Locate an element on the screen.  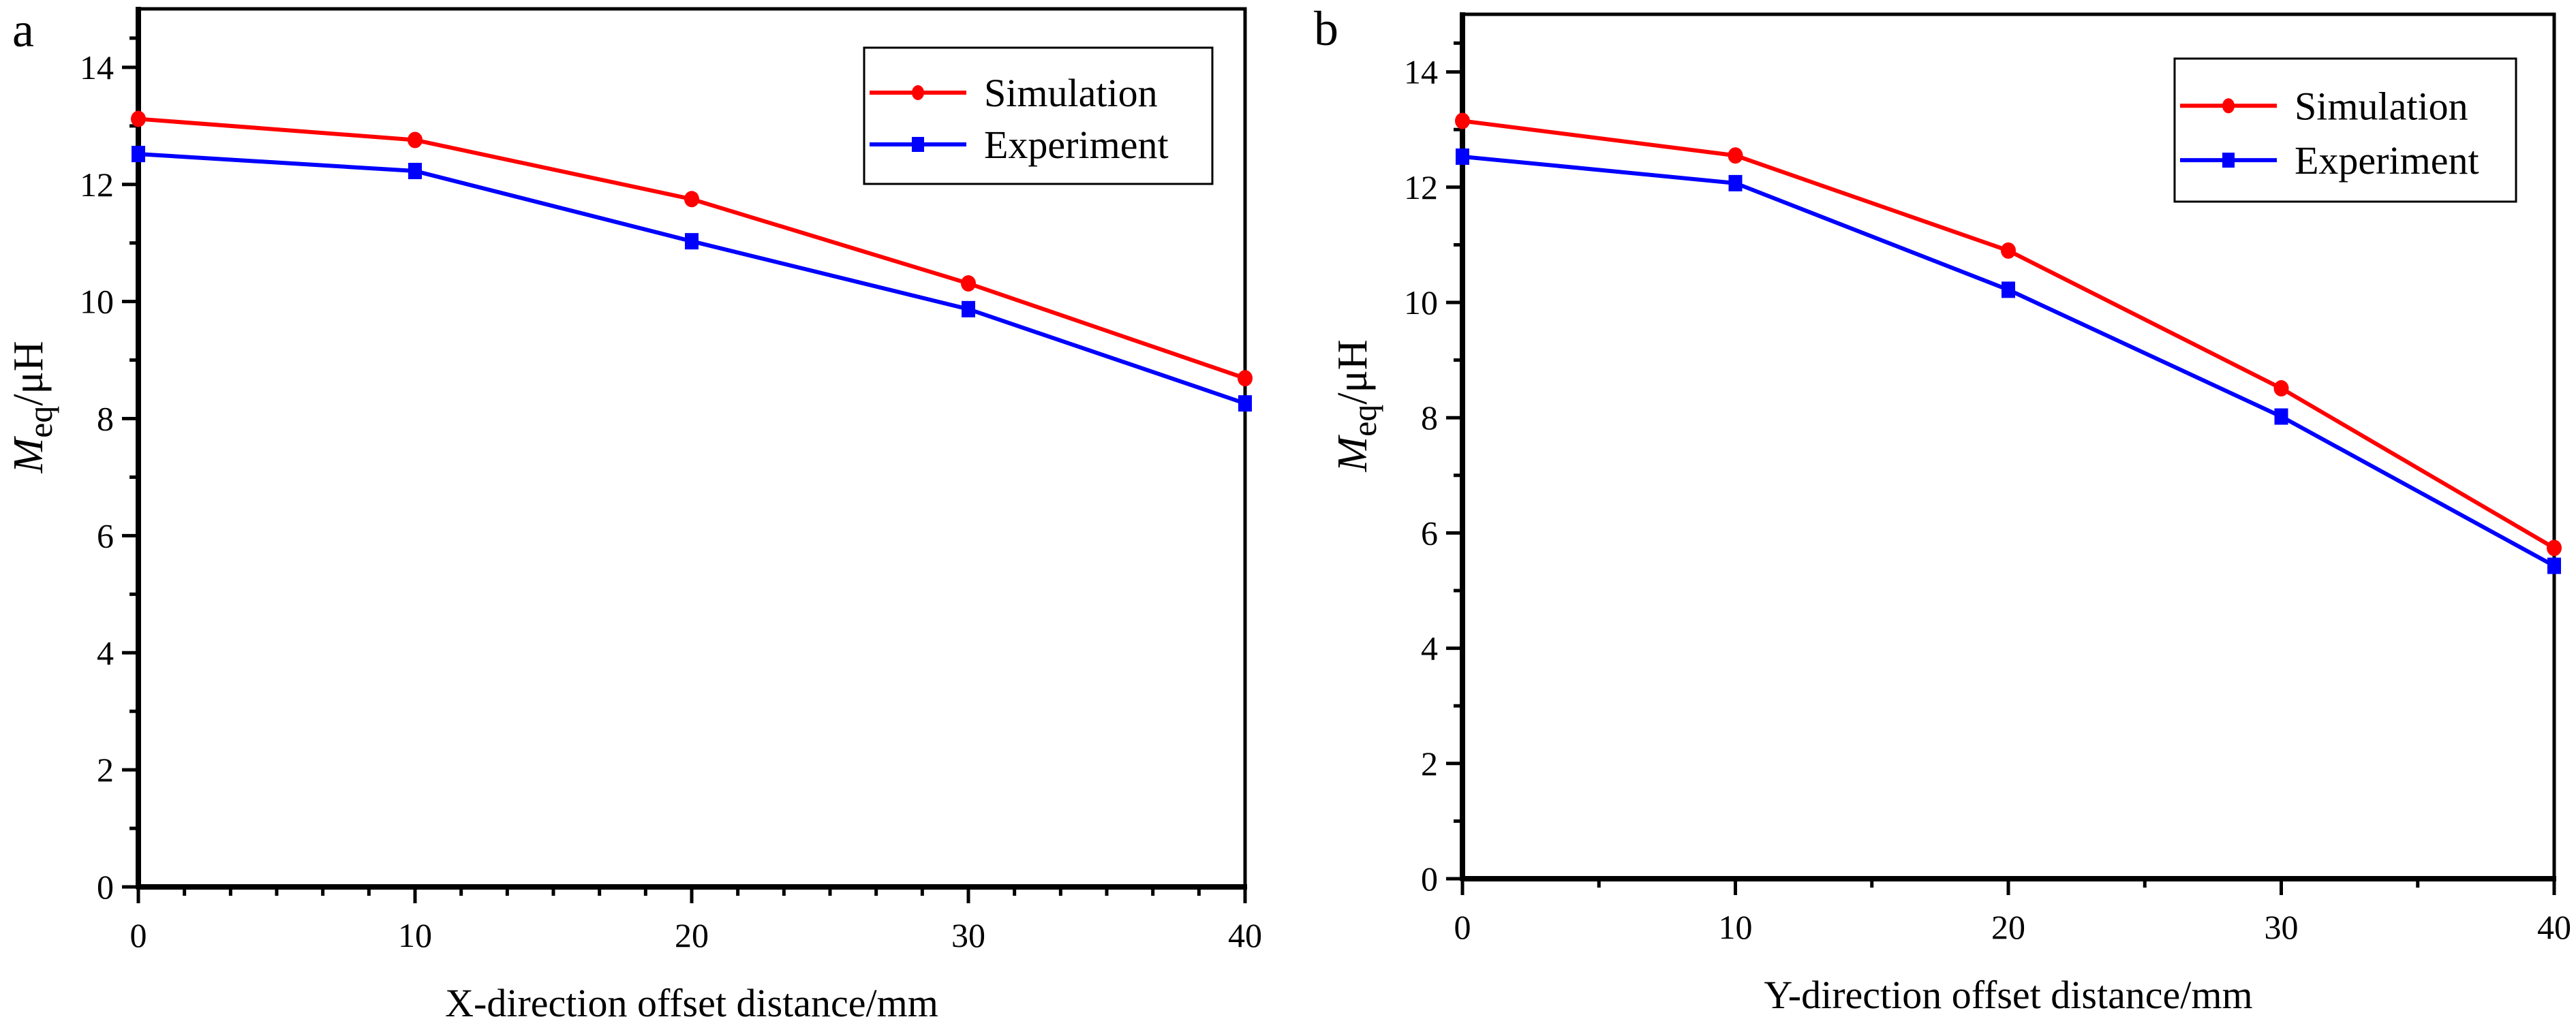
series-simulation is located at coordinates (692, 248).